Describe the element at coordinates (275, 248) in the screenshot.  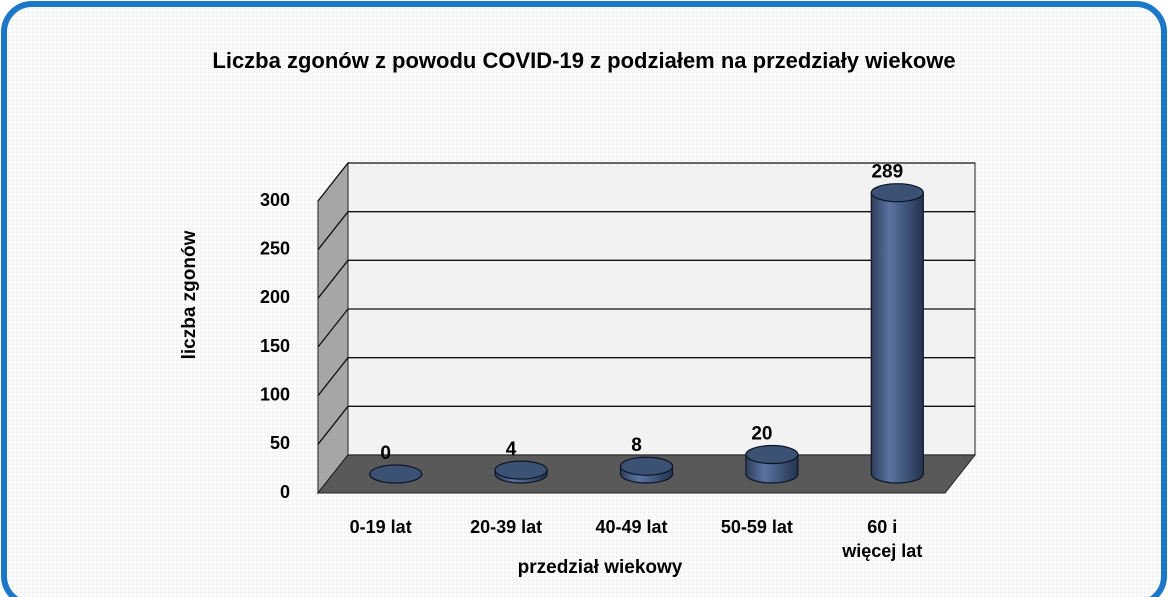
I see `y-tick-label: 250` at that location.